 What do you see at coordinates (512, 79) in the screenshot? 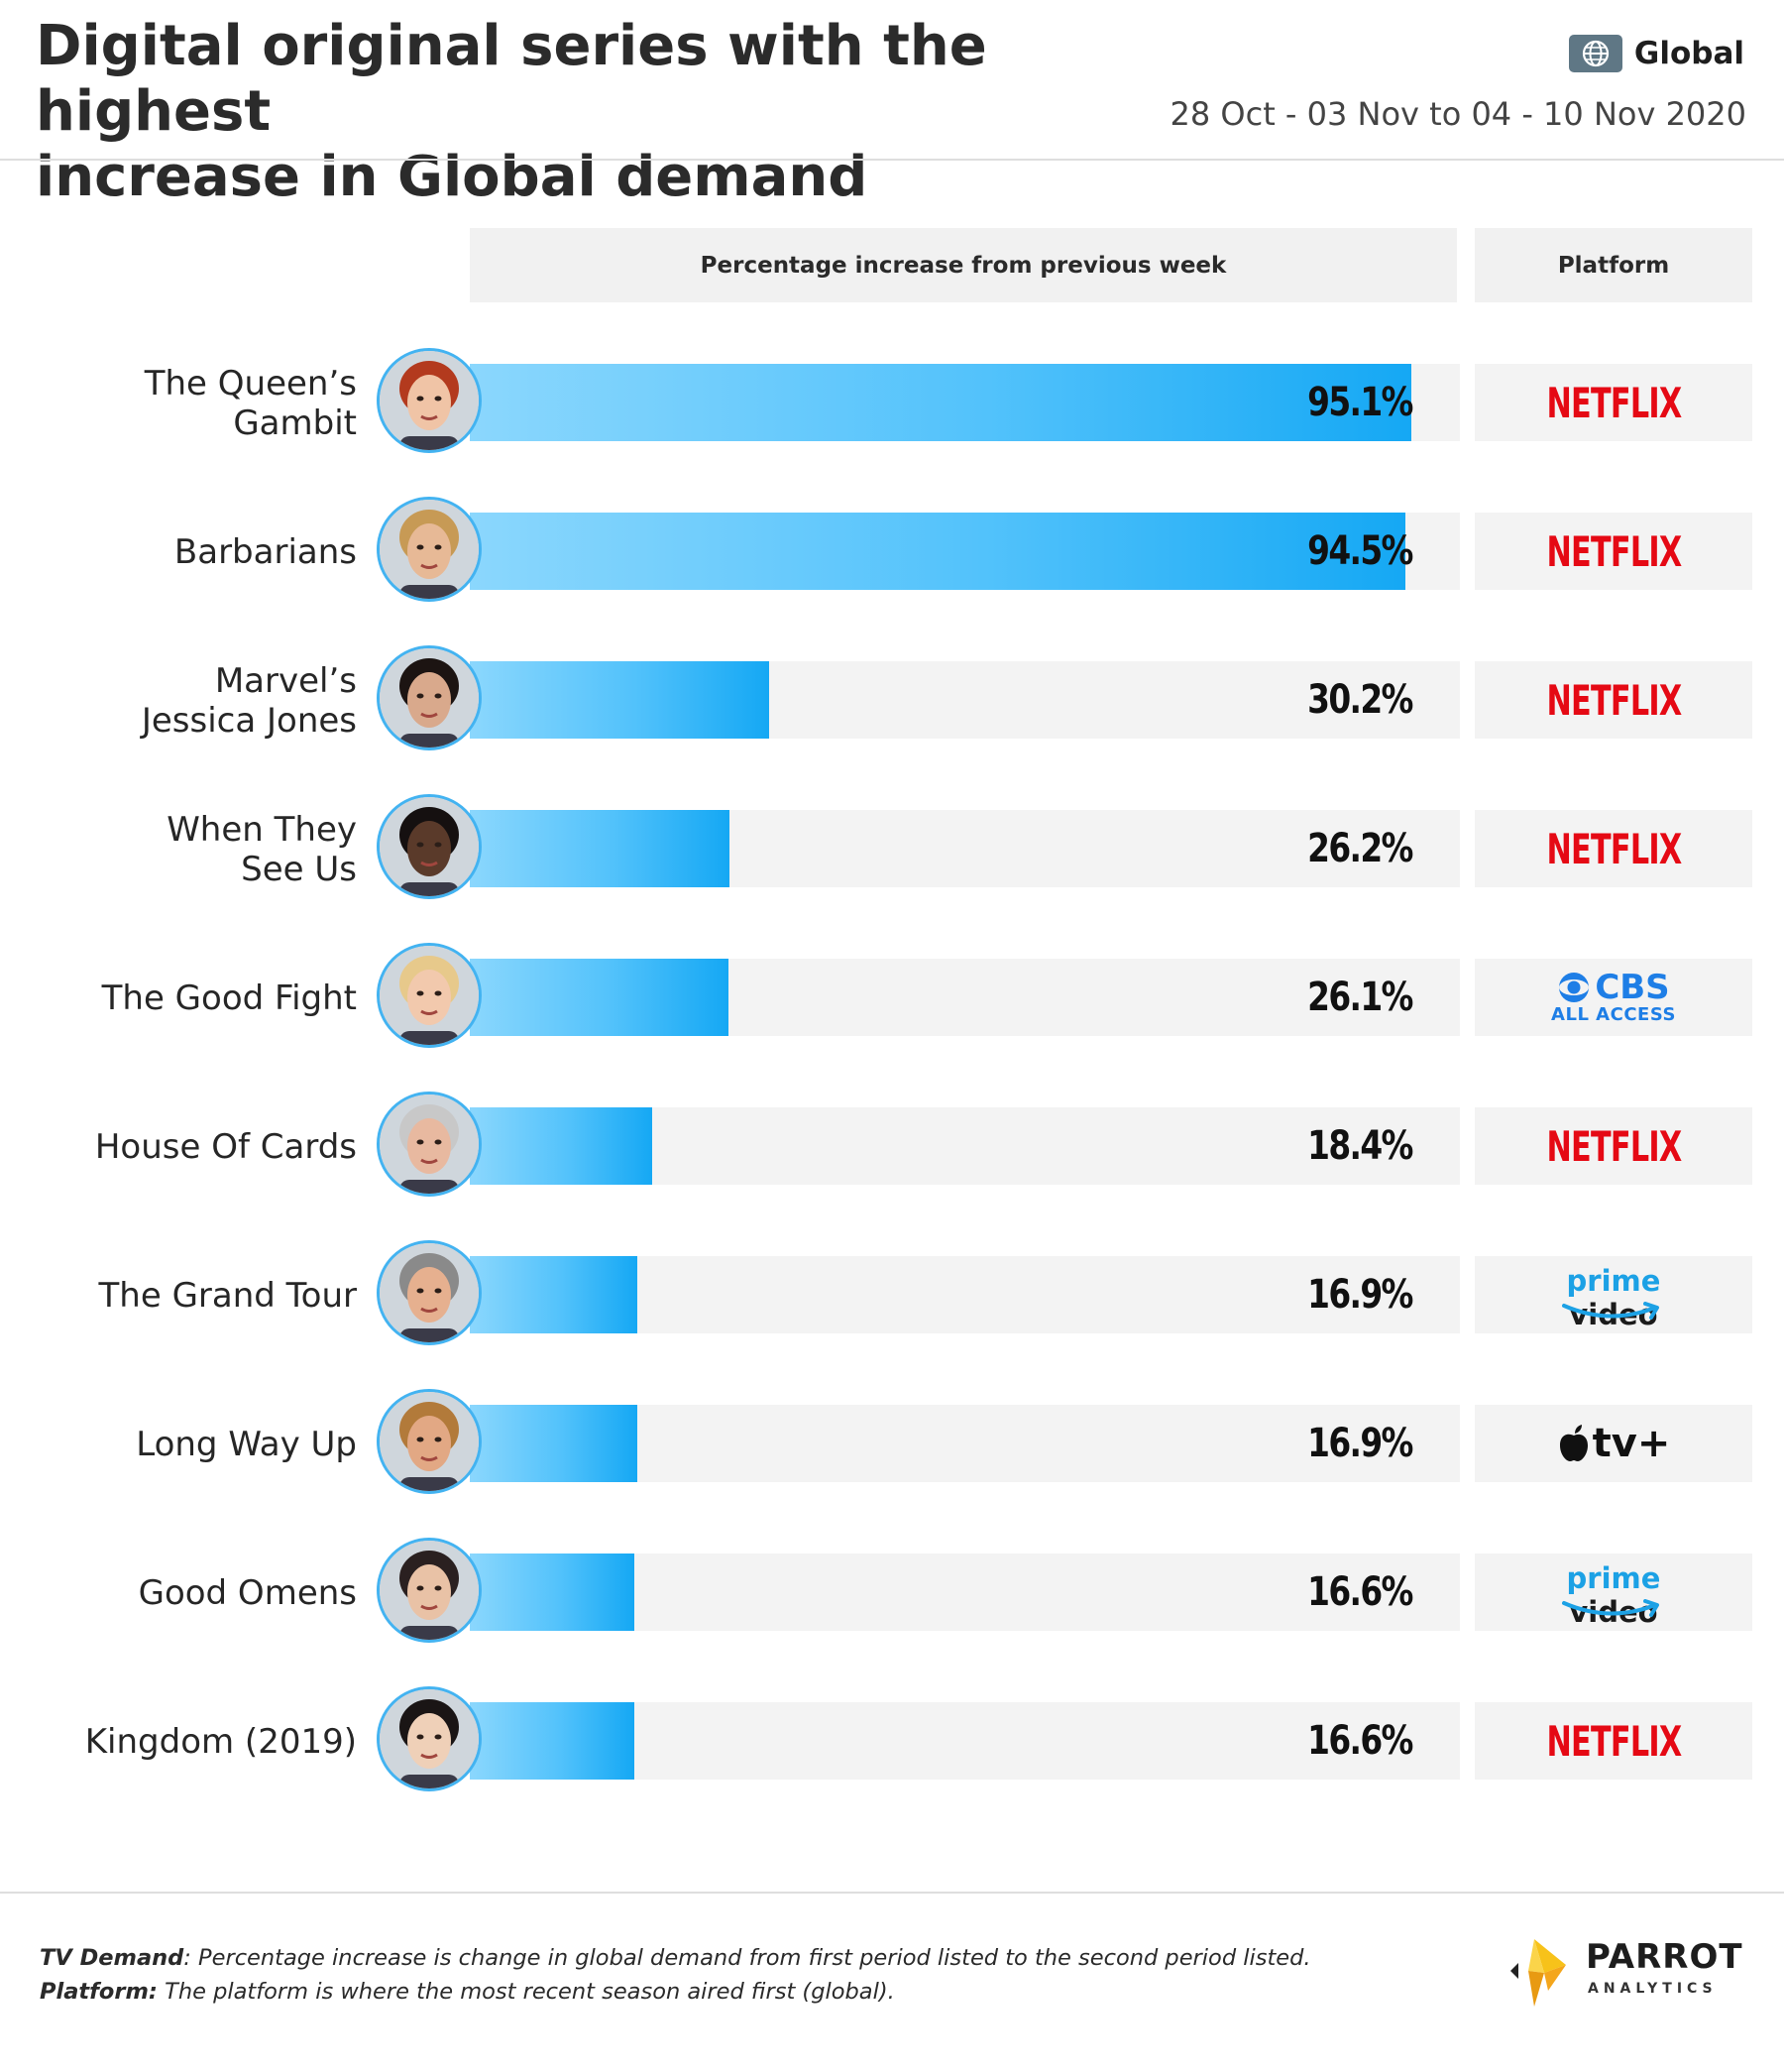
I see `title-line-1: Digital original series with the highest` at bounding box center [512, 79].